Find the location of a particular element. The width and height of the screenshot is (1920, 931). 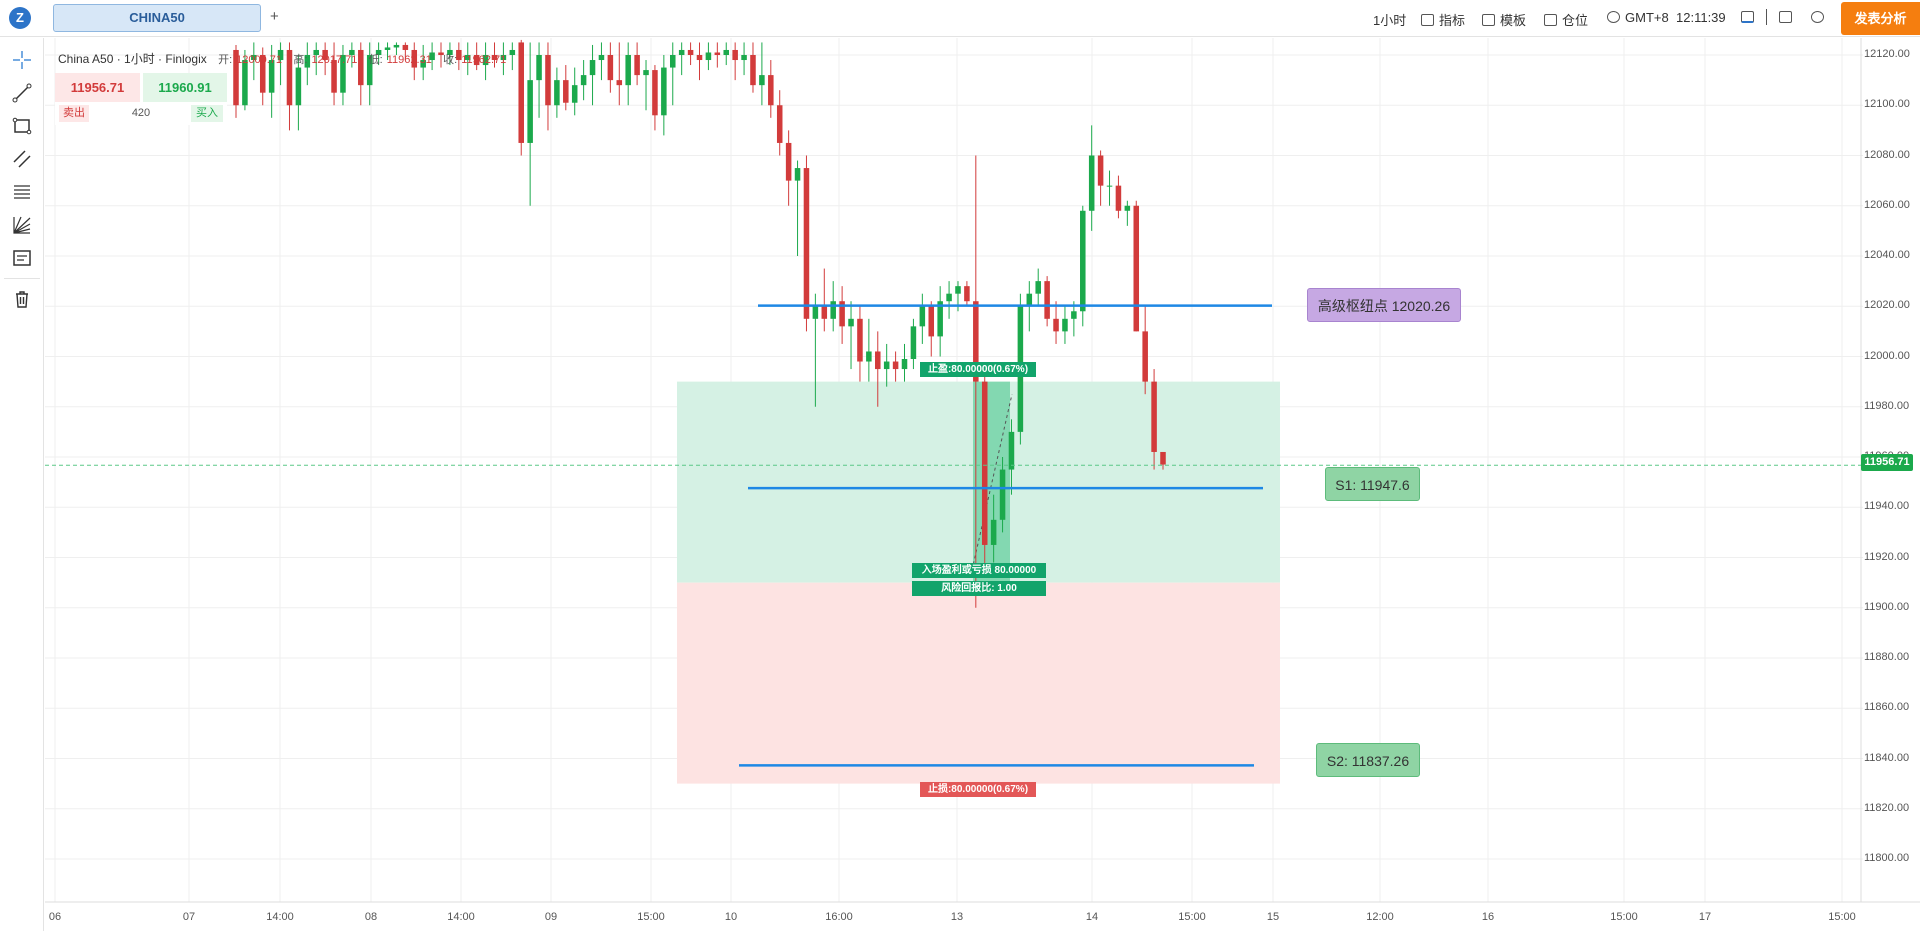

time-axis-tick: 14:00 is located at coordinates (461, 917).